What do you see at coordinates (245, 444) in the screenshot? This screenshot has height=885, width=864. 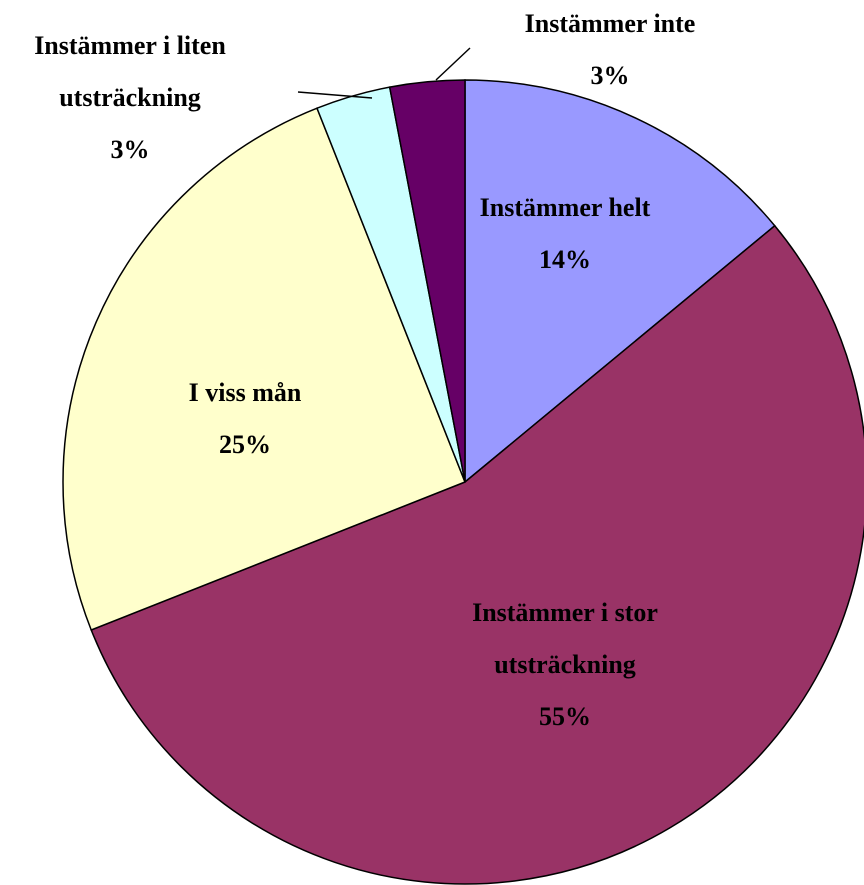 I see `slice-value-label: 25%` at bounding box center [245, 444].